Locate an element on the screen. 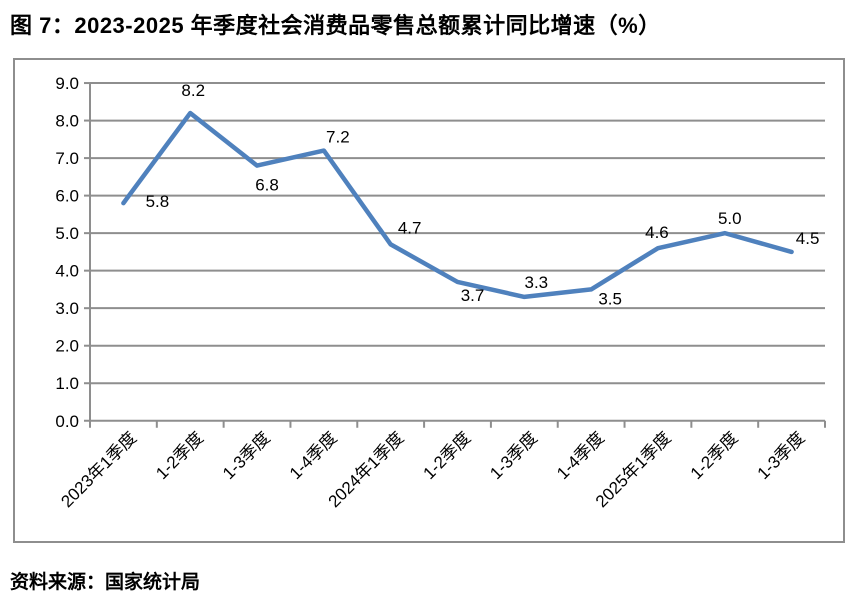  y-axis-label: 1.0 is located at coordinates (67, 383).